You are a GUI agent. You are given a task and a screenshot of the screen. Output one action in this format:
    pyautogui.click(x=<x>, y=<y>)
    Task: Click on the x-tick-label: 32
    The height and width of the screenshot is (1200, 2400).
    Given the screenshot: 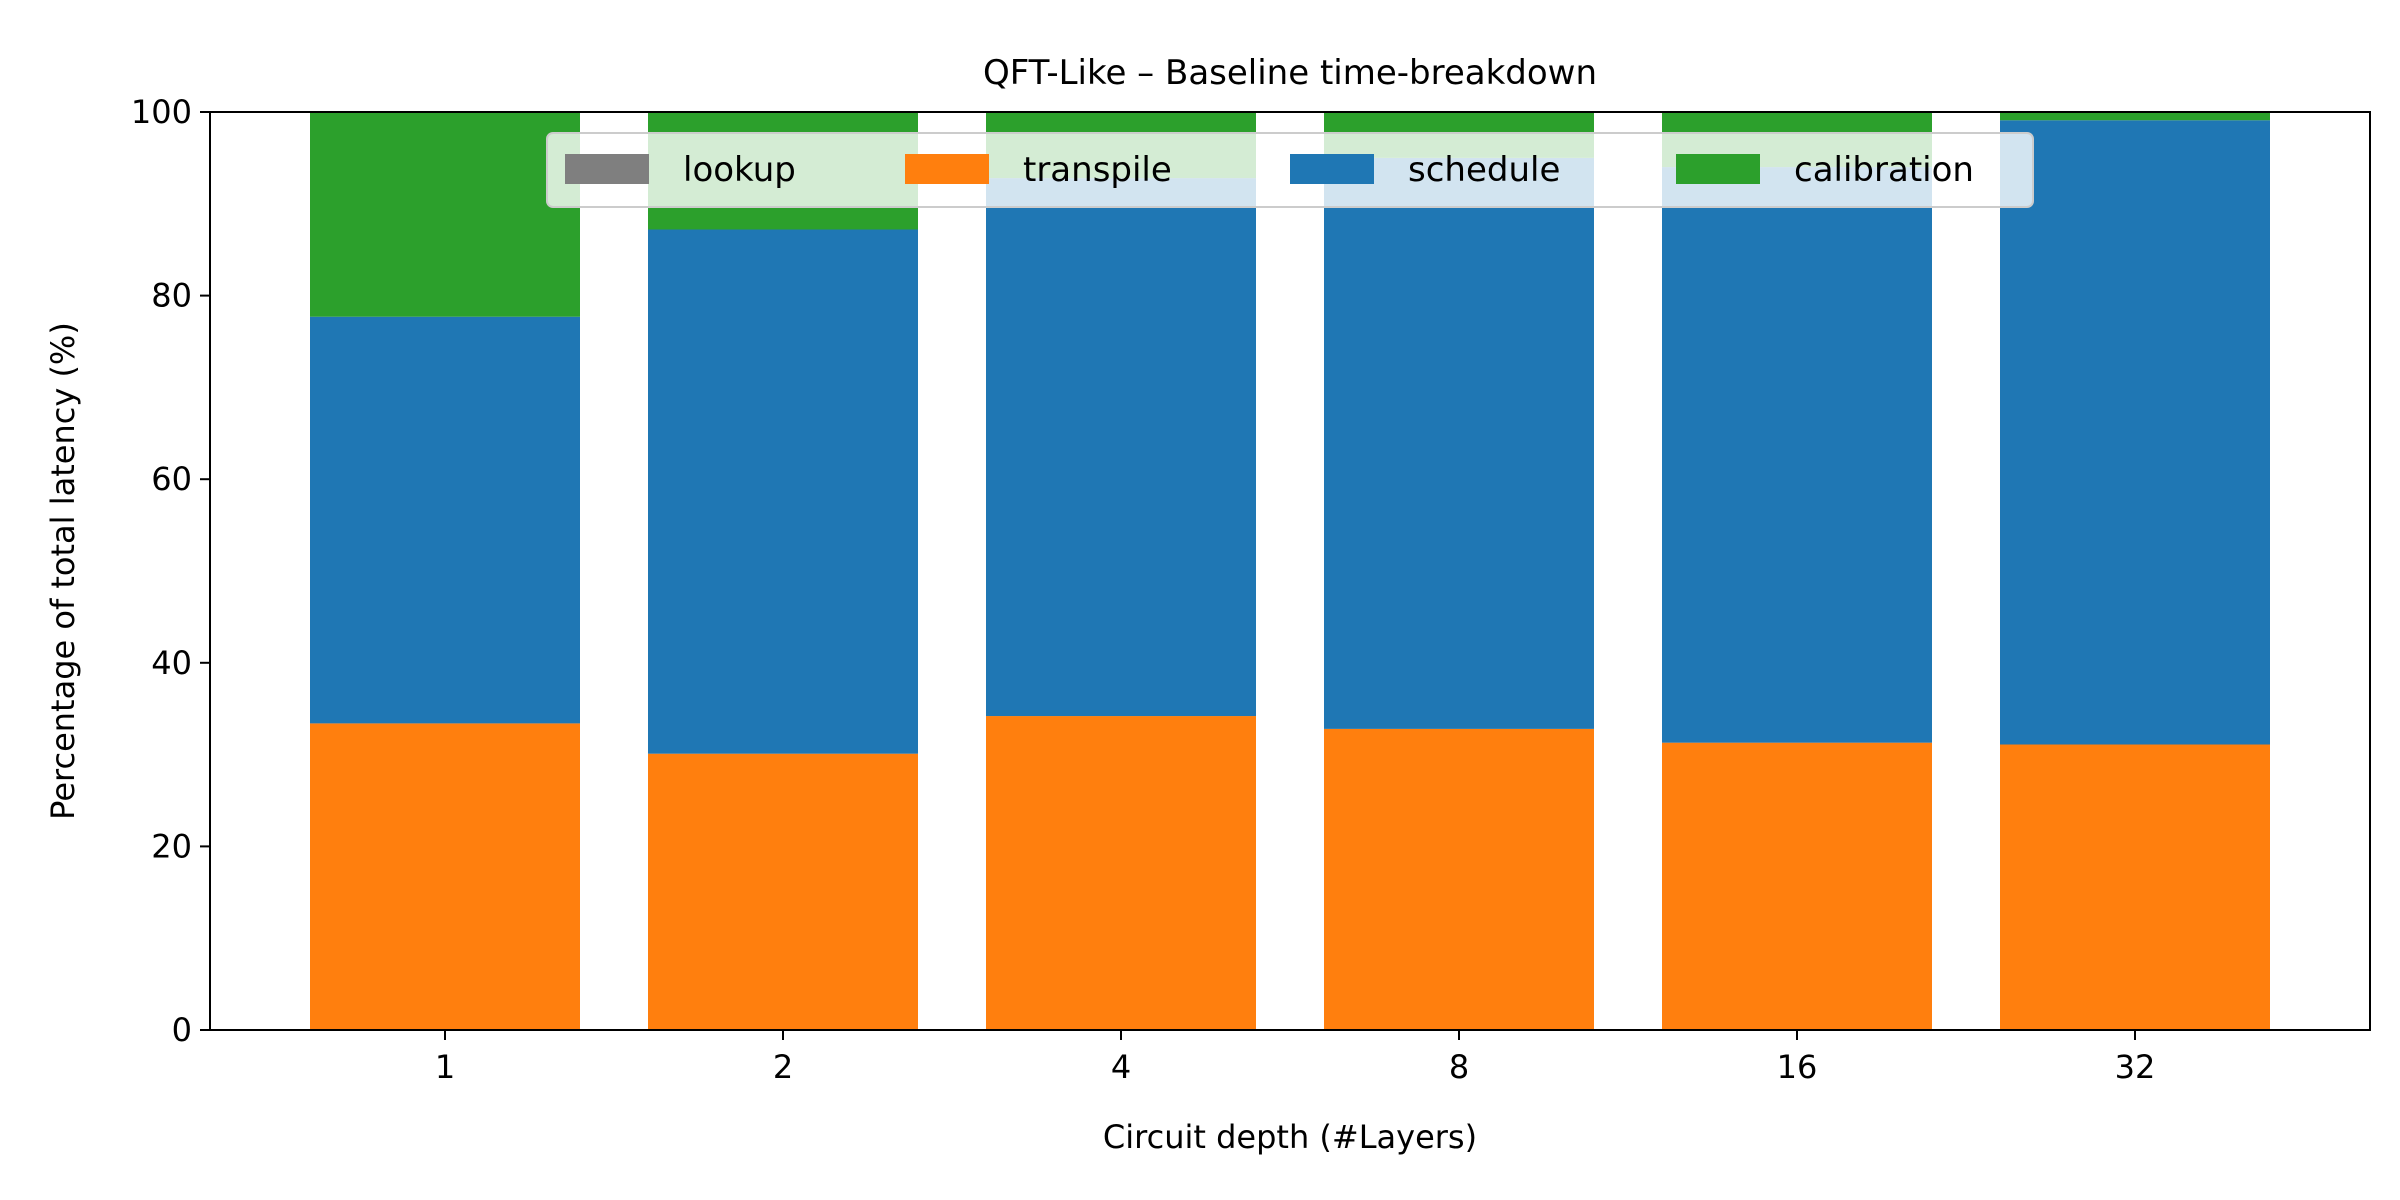 What is the action you would take?
    pyautogui.click(x=2135, y=1067)
    